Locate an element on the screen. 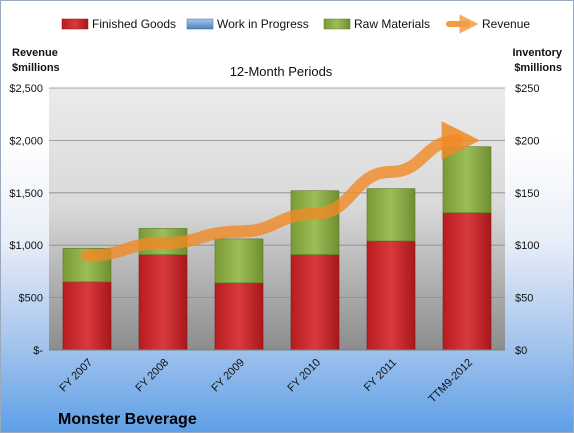  left-axis-tick-label: $2,000 is located at coordinates (26, 141).